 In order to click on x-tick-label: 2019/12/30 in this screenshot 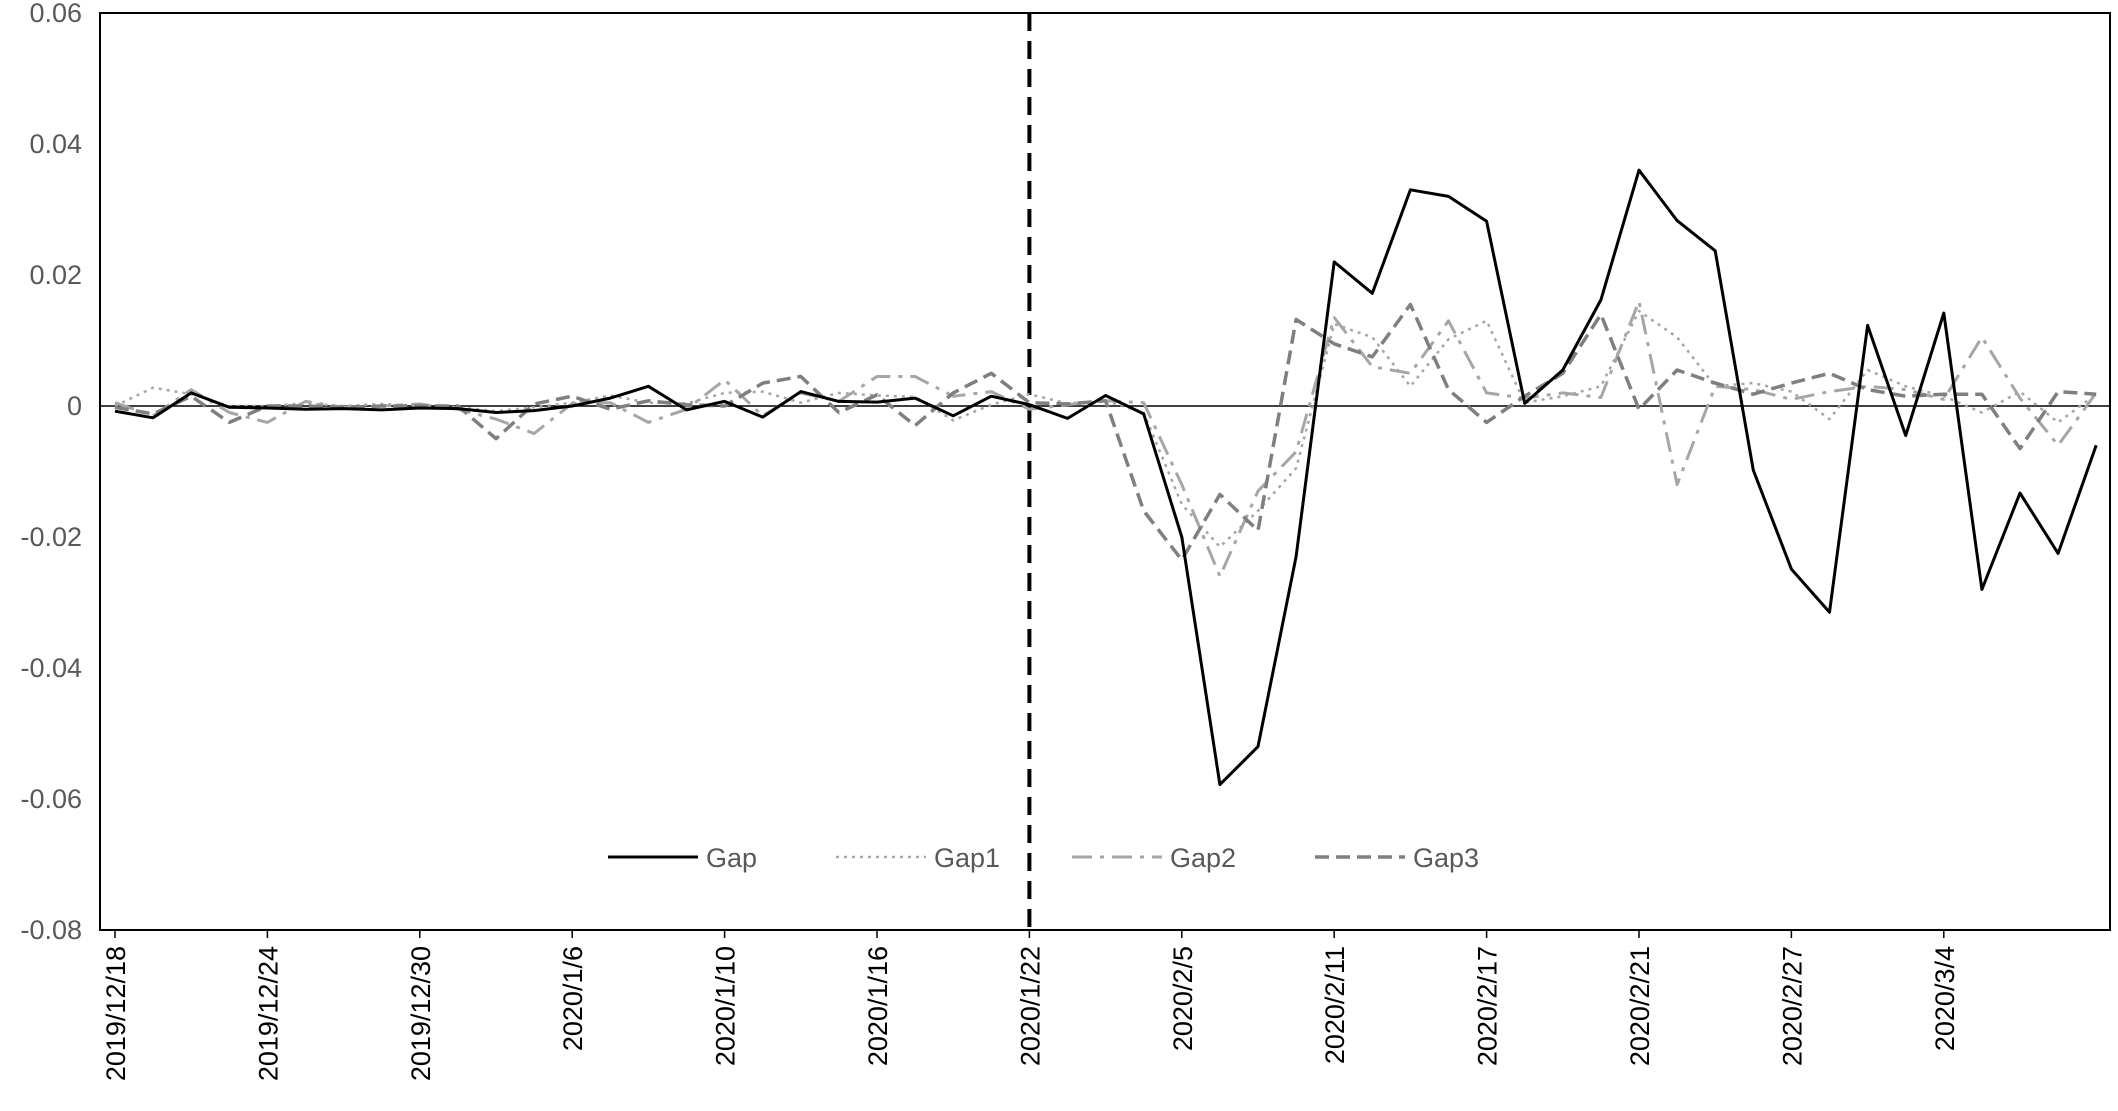, I will do `click(421, 1013)`.